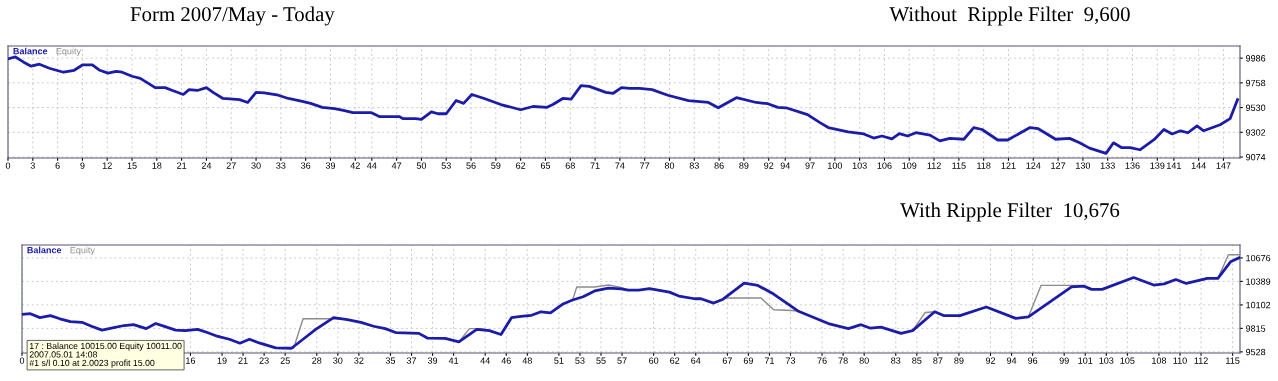 The width and height of the screenshot is (1278, 381). What do you see at coordinates (421, 165) in the screenshot?
I see `x-tick-label: 50` at bounding box center [421, 165].